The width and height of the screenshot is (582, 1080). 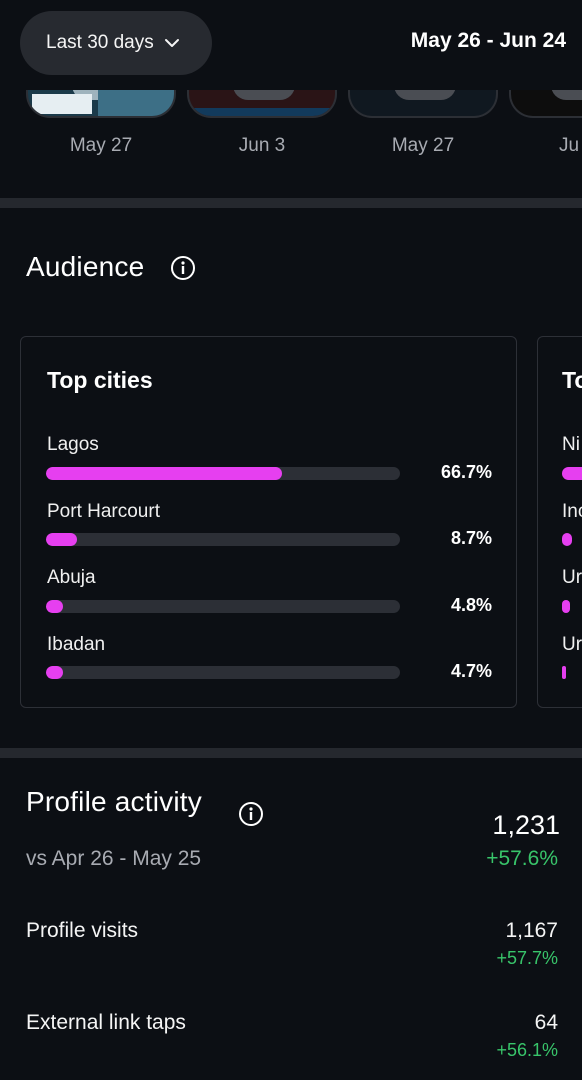 What do you see at coordinates (291, 45) in the screenshot?
I see `top-bar: Last 30 days May 26 - Jun 24` at bounding box center [291, 45].